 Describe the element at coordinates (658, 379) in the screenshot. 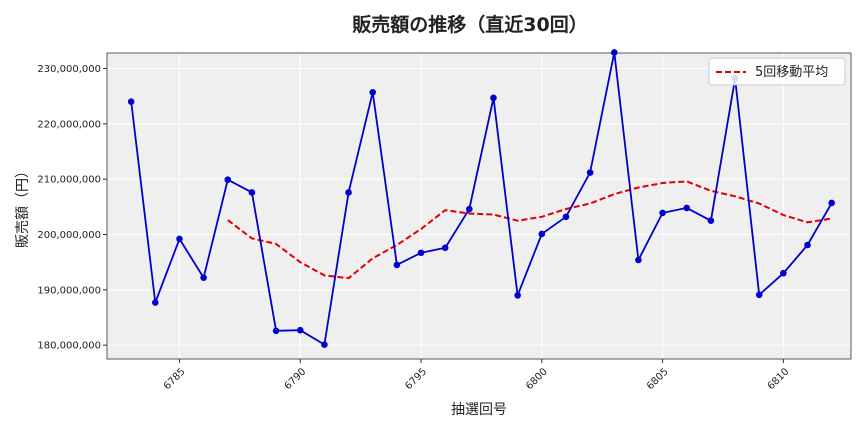

I see `x-tick-label: 6805` at that location.